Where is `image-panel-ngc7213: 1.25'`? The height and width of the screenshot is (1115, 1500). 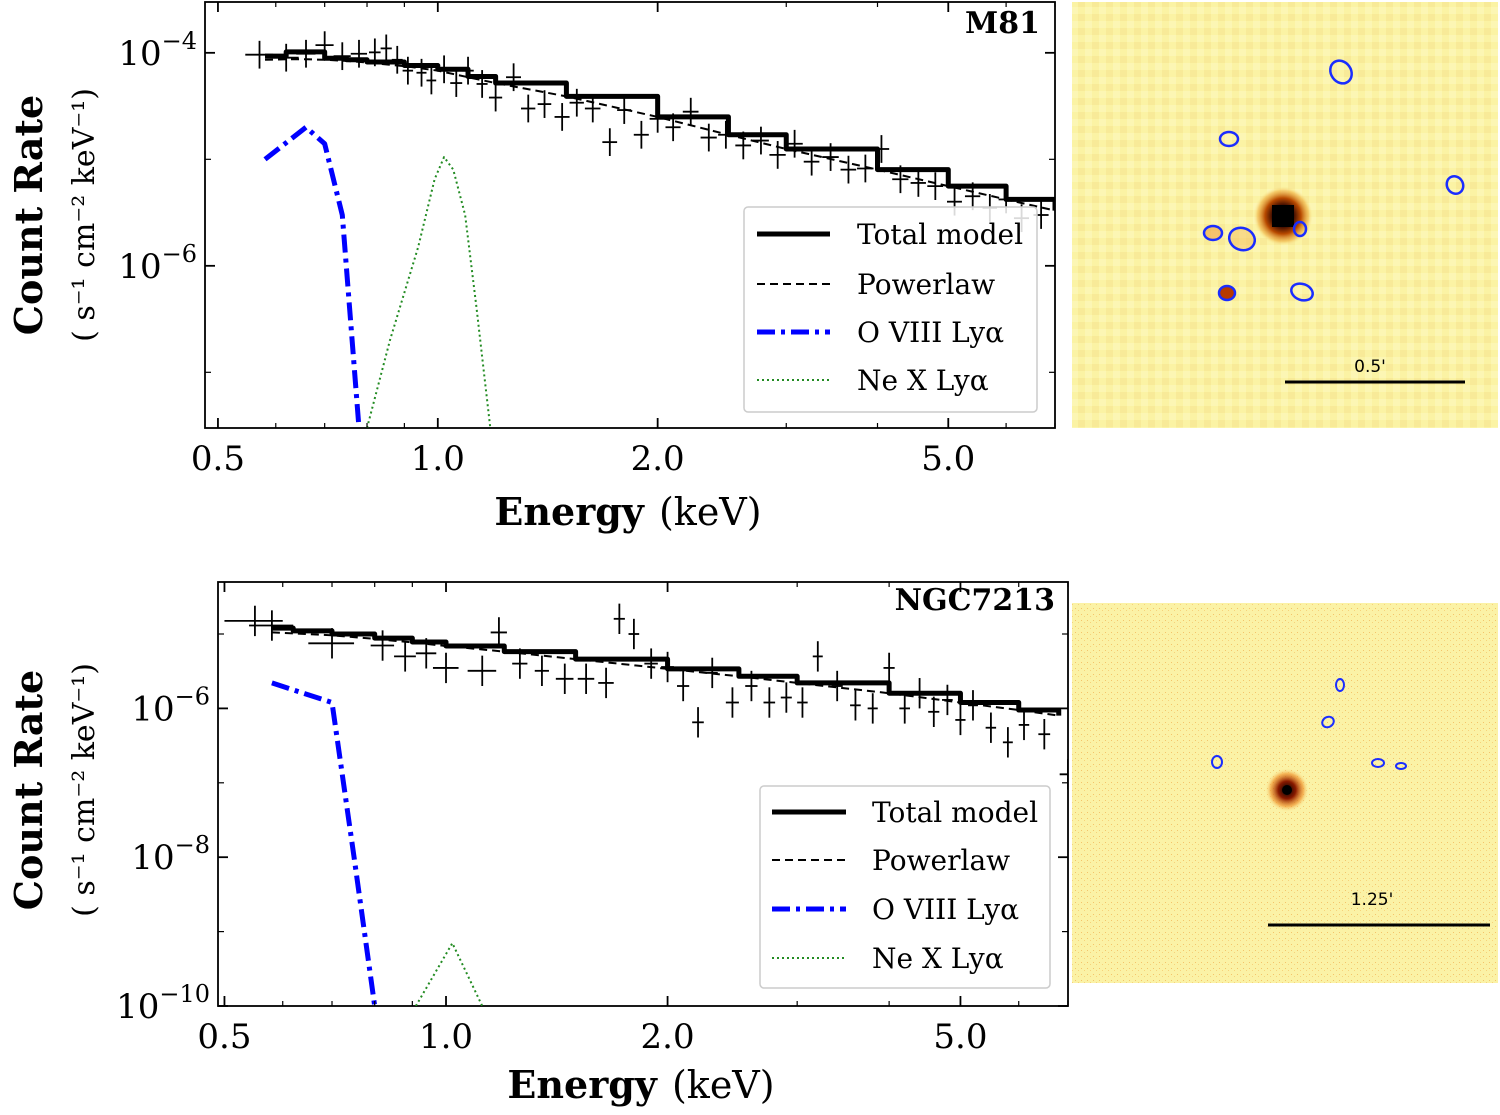 image-panel-ngc7213: 1.25' is located at coordinates (1285, 793).